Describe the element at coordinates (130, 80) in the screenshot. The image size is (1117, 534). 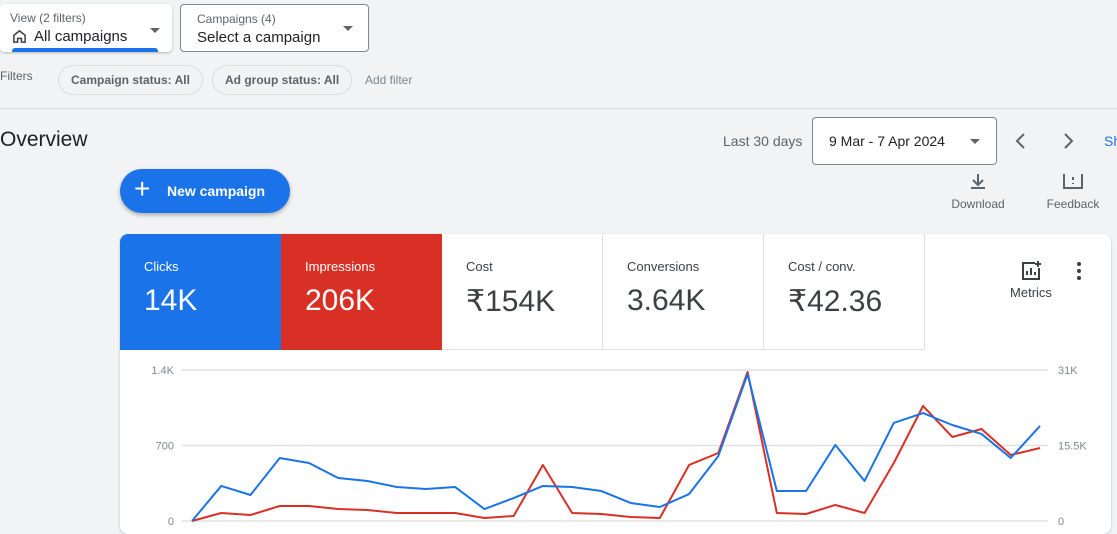
I see `filter-chip-campaign-status: Campaign status: All` at that location.